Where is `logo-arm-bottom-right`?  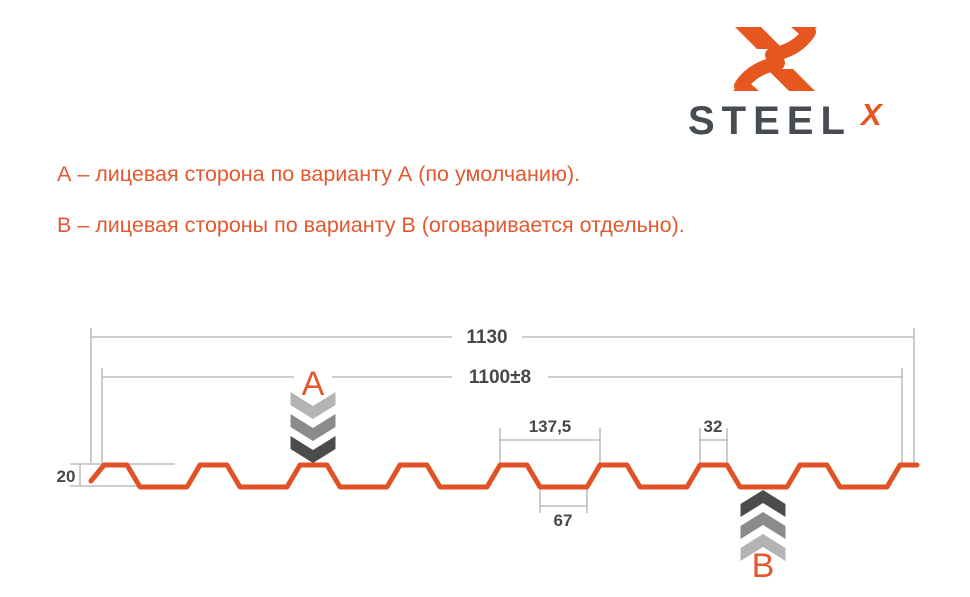 logo-arm-bottom-right is located at coordinates (791, 80).